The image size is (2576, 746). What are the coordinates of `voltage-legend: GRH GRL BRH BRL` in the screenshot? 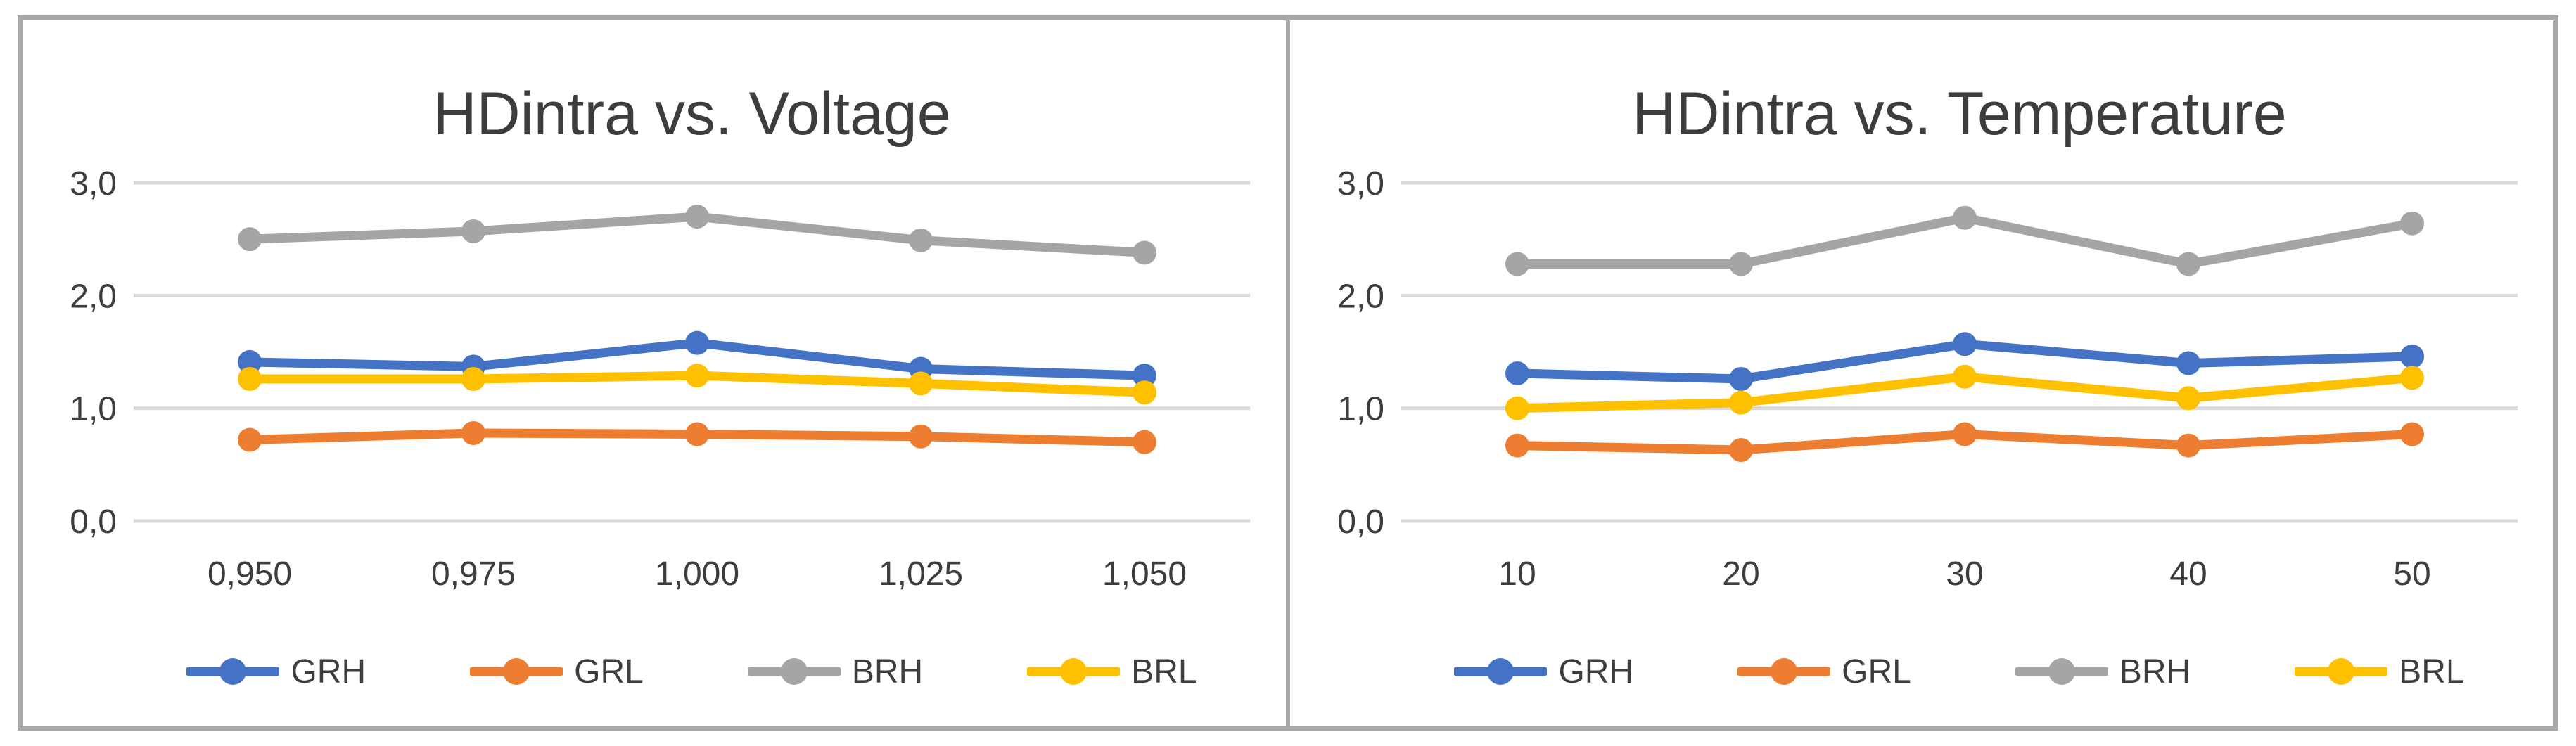 It's located at (692, 671).